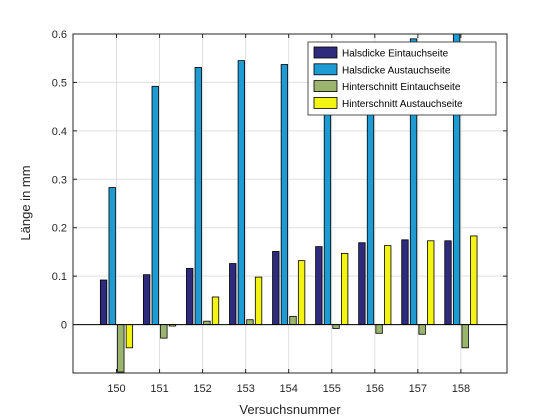 Image resolution: width=560 pixels, height=420 pixels. I want to click on y-tick-label: 0.6, so click(59, 35).